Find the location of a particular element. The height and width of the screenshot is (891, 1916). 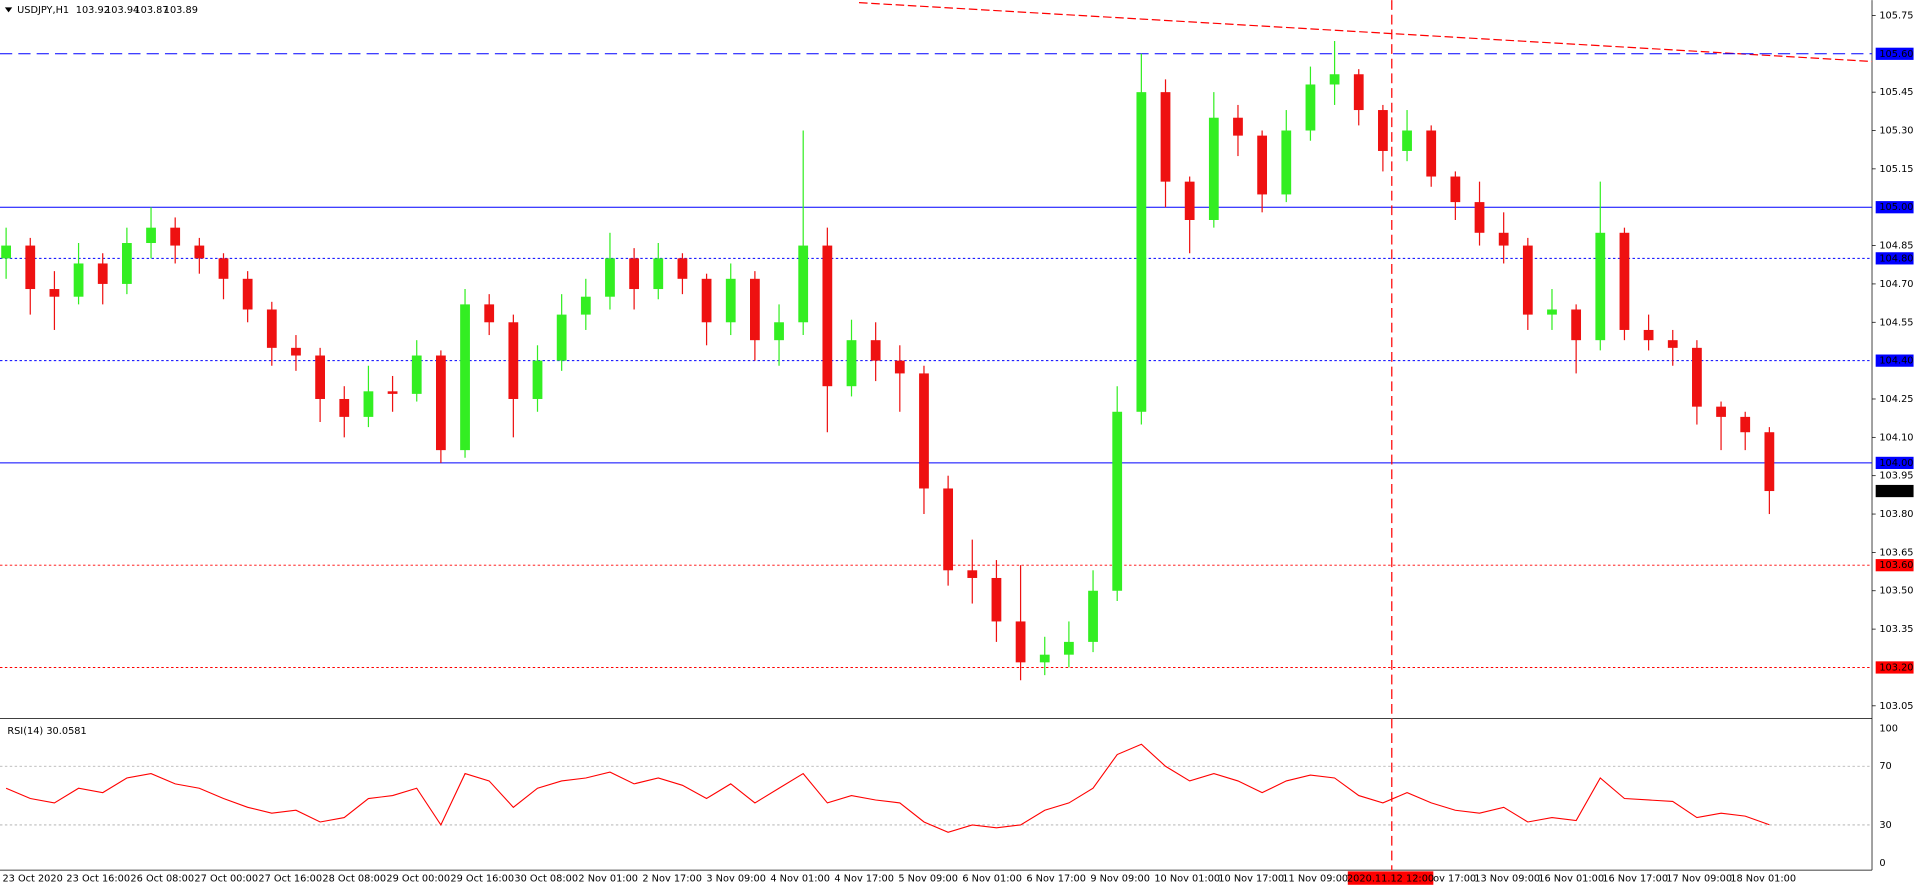

trendline is located at coordinates (1365, 32).